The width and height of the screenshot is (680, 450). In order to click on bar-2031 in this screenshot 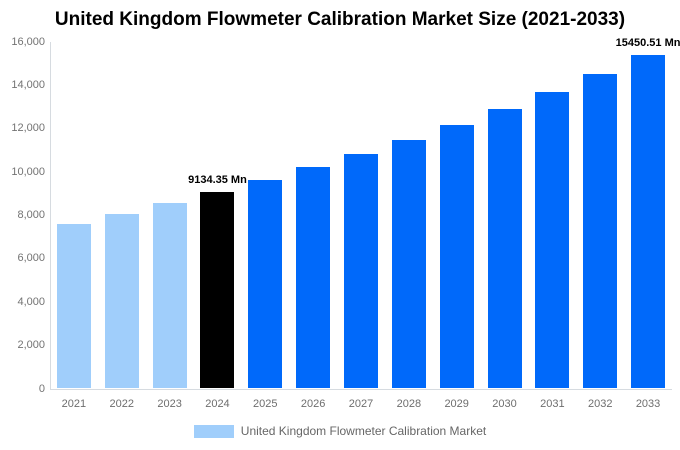, I will do `click(552, 239)`.